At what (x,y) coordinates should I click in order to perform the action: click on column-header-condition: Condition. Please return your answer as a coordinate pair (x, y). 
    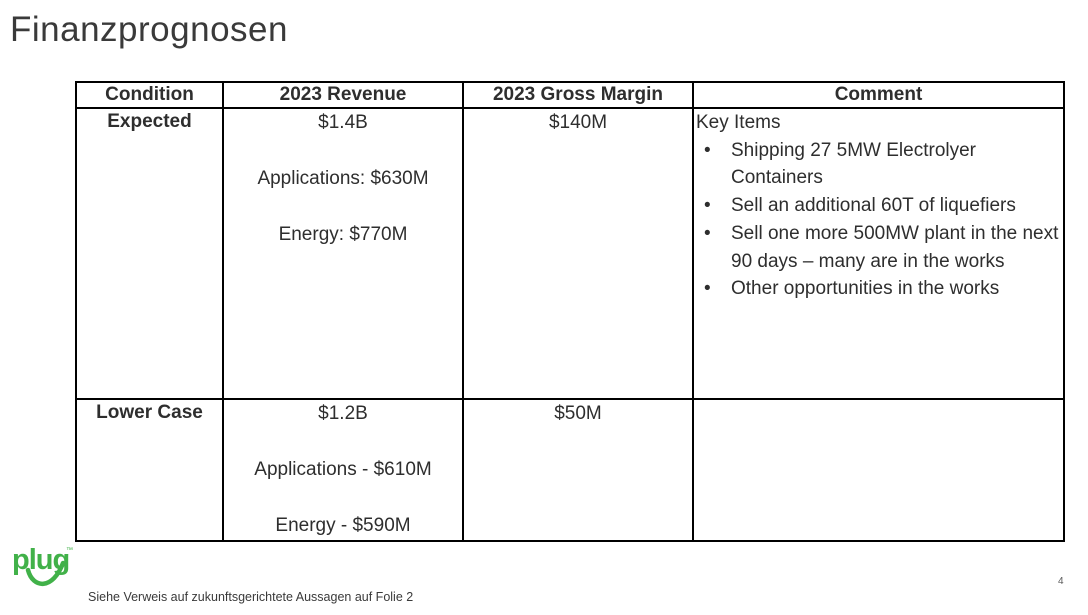
    Looking at the image, I should click on (149, 95).